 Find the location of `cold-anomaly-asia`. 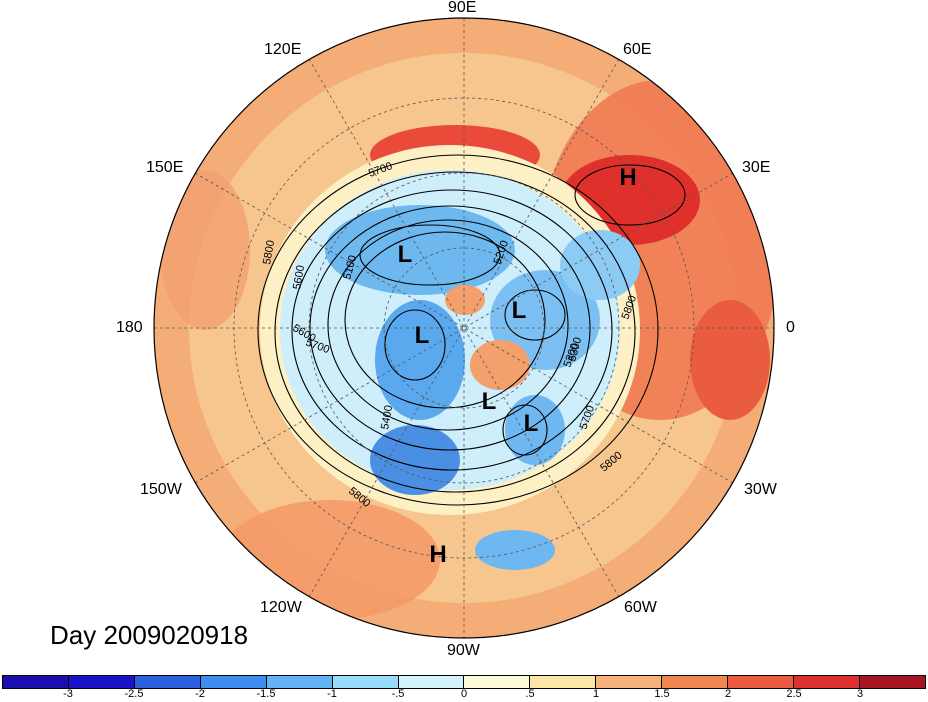

cold-anomaly-asia is located at coordinates (420, 250).